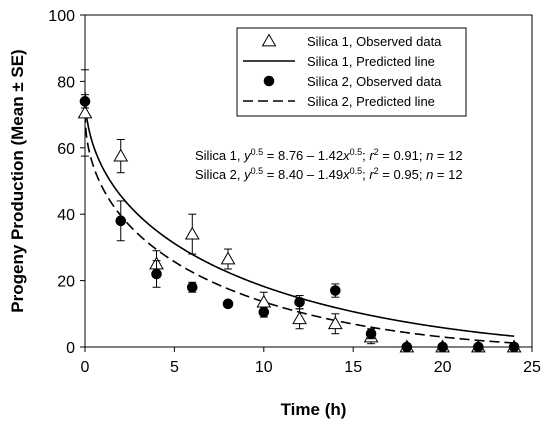 The height and width of the screenshot is (427, 550). I want to click on legend-entry-1: Silica 1, Observed data, so click(351, 41).